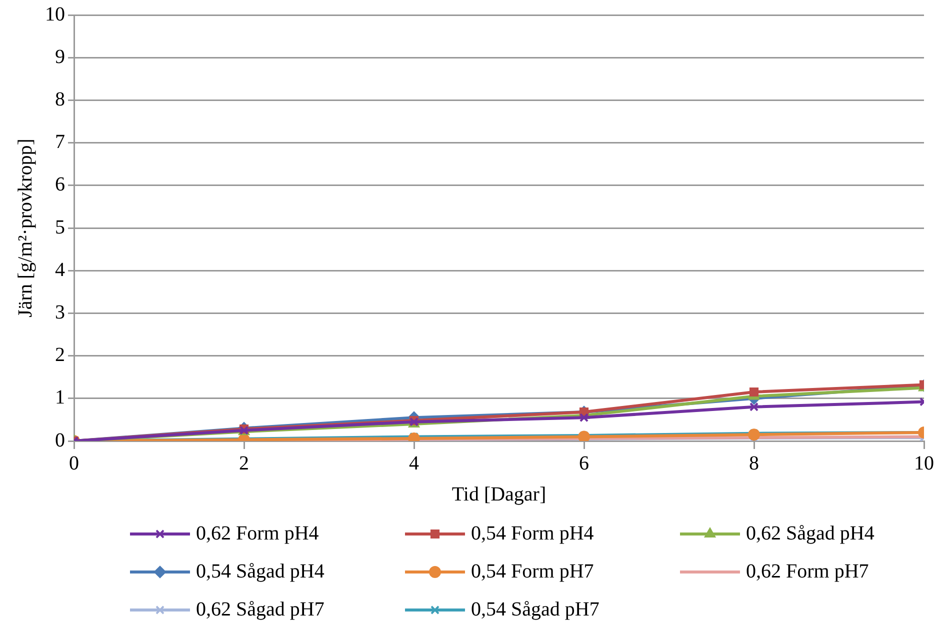 This screenshot has width=942, height=636. Describe the element at coordinates (499, 494) in the screenshot. I see `x-axis-title: Tid [Dagar]` at that location.